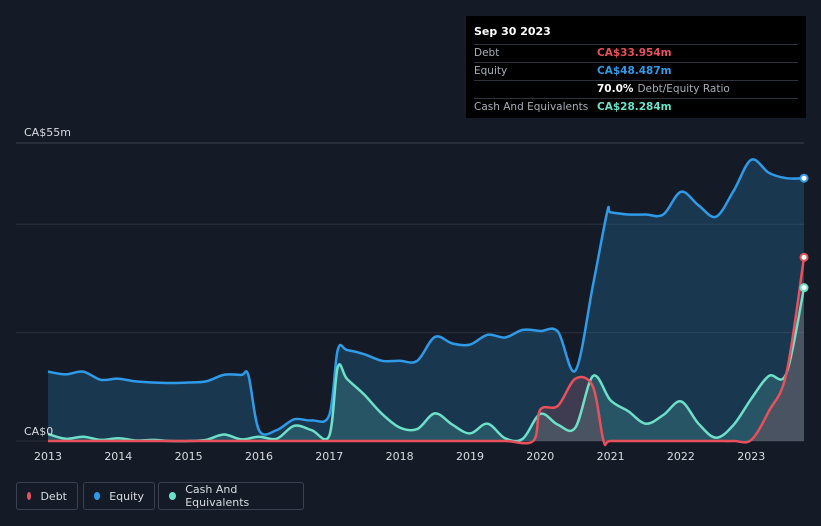  Describe the element at coordinates (217, 496) in the screenshot. I see `legend-cash-label: Cash And Equivalents` at that location.